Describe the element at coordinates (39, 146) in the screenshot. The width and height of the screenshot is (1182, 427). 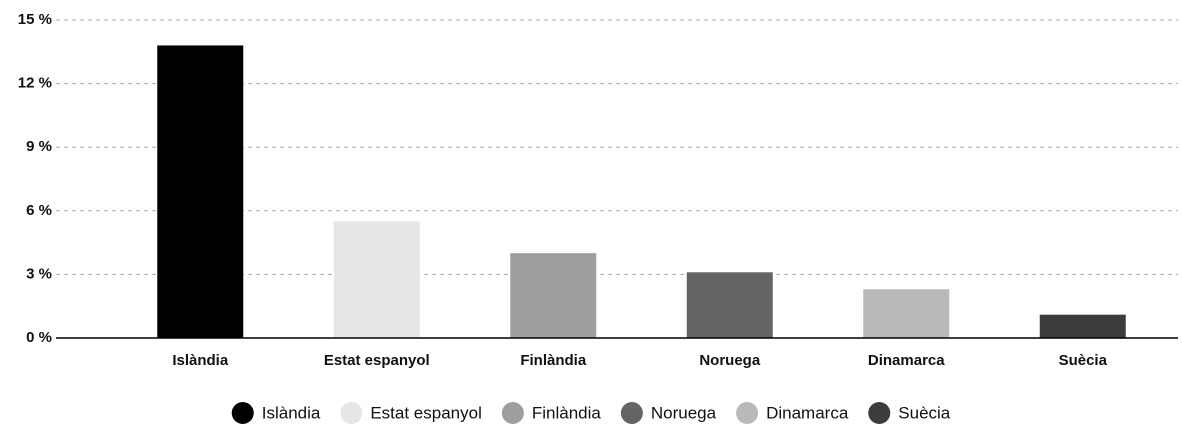
I see `y-tick-label: 9 %` at that location.